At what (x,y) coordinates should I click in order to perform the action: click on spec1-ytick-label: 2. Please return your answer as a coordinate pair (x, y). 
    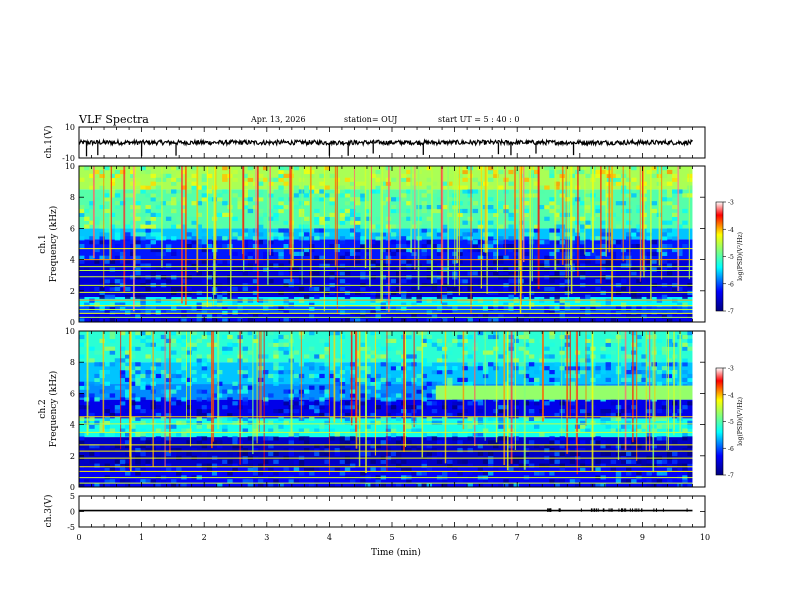
    Looking at the image, I should click on (72, 291).